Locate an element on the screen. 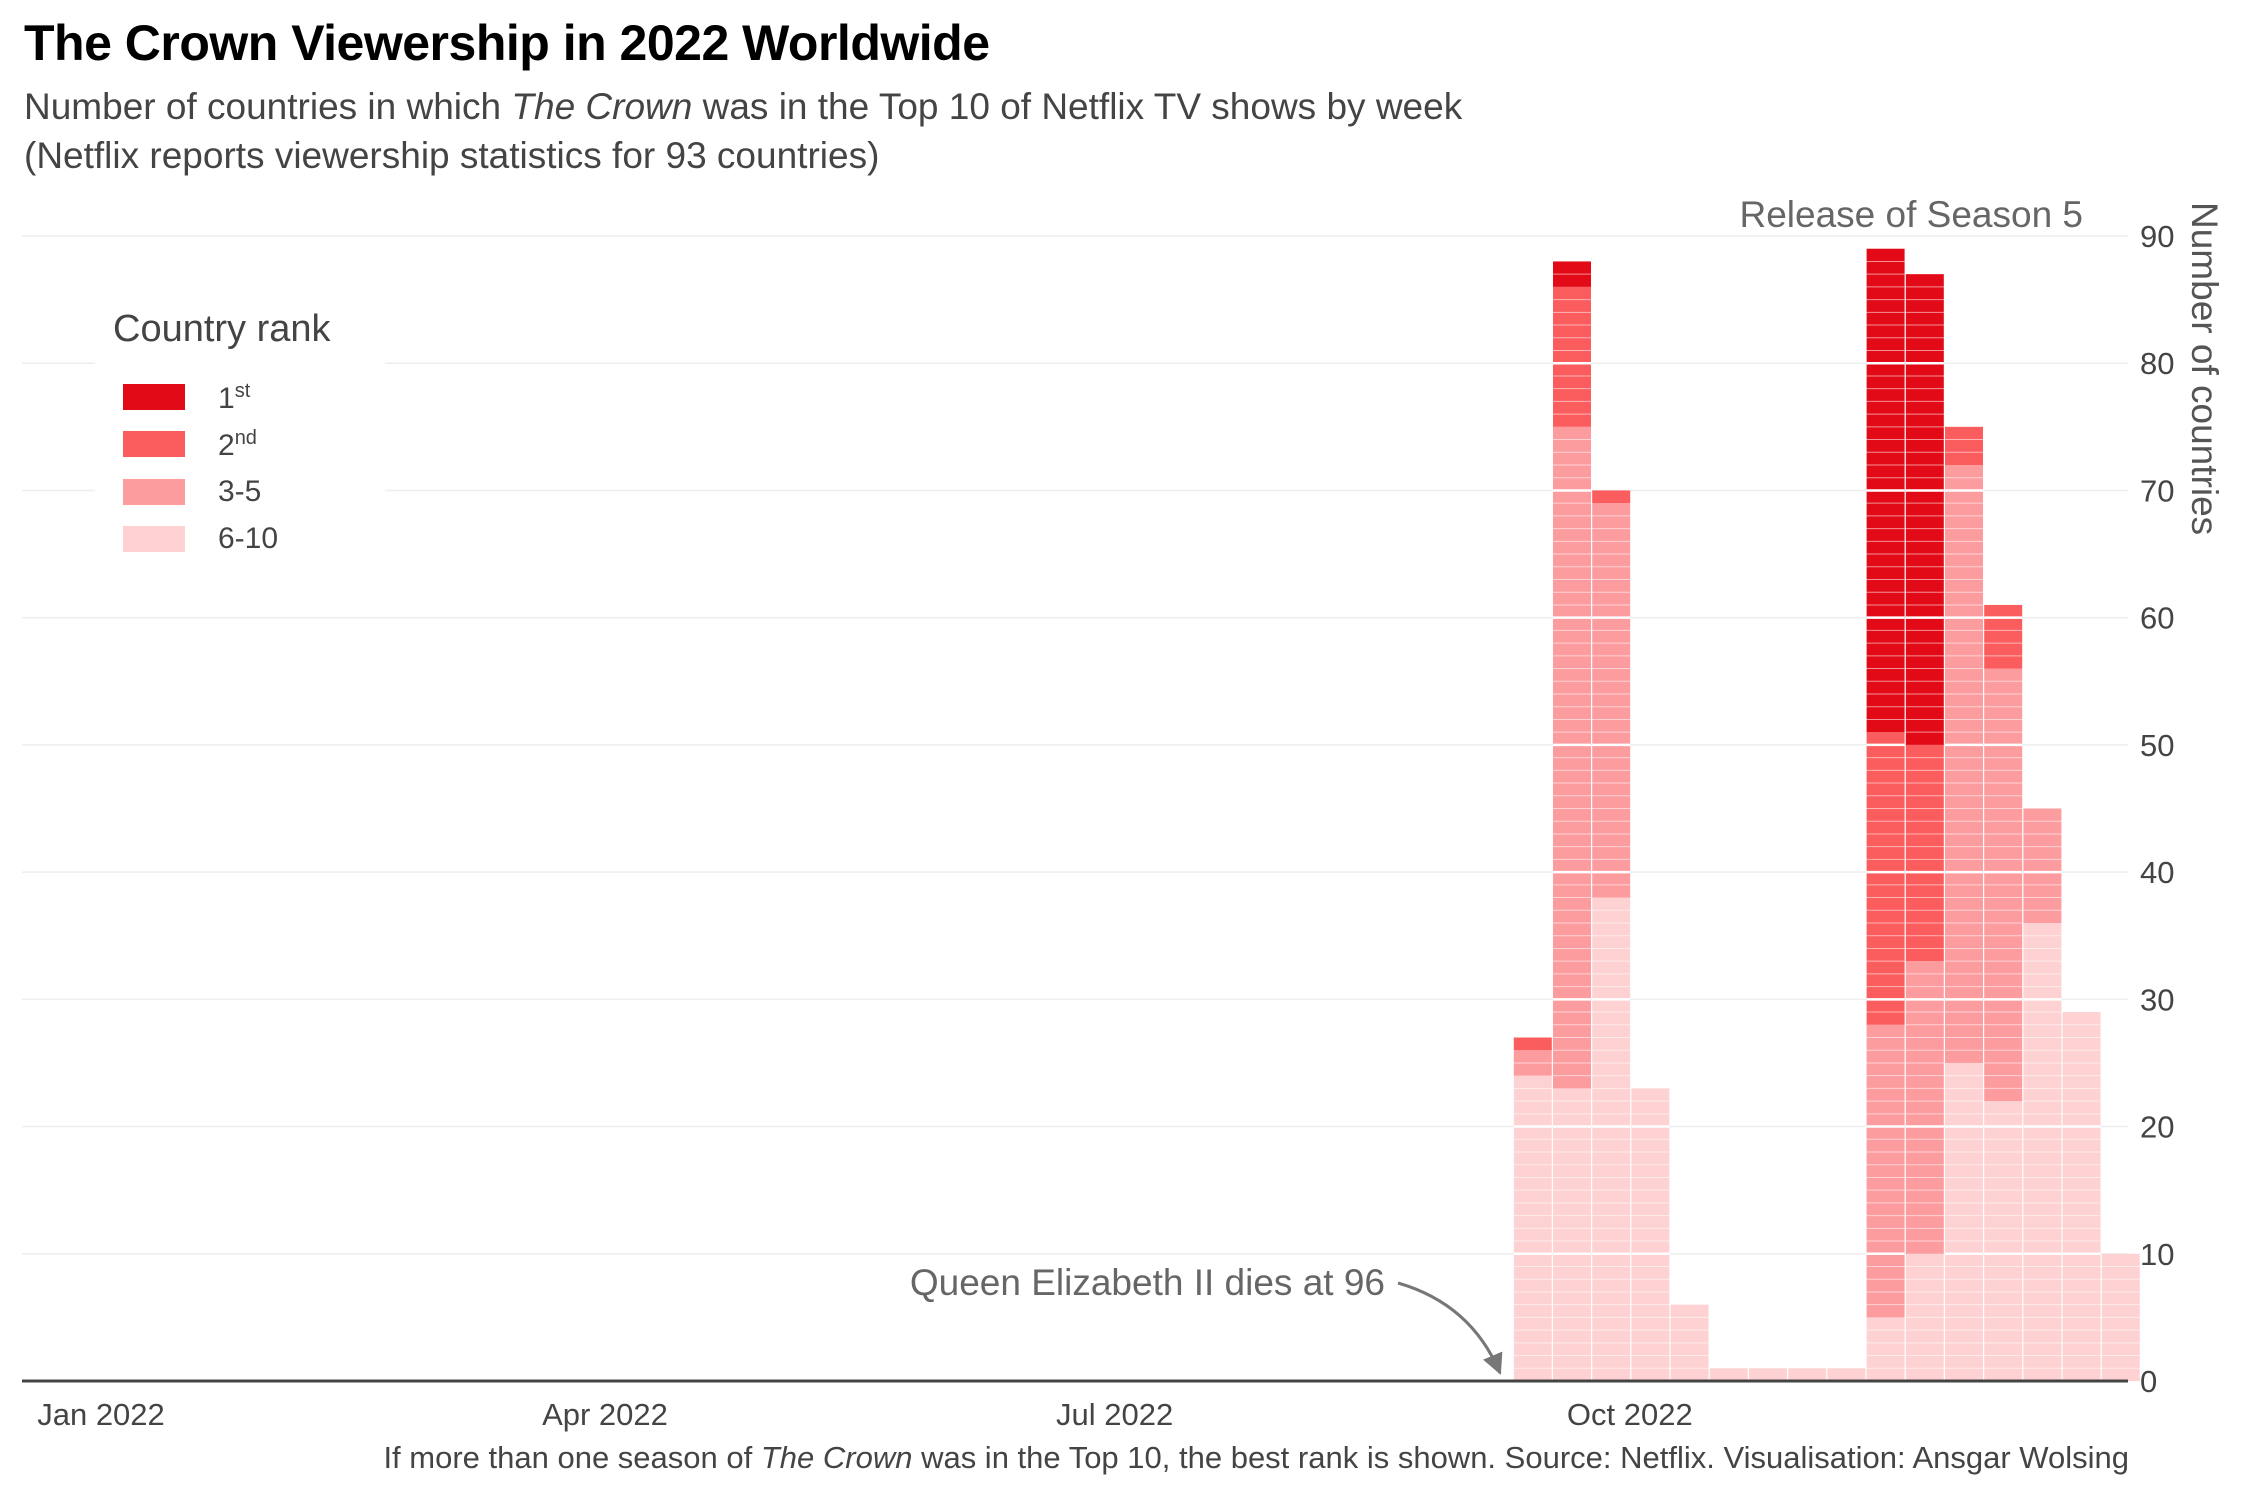  queen-death-annotation: Queen Elizabeth II dies at 96 is located at coordinates (1147, 1282).